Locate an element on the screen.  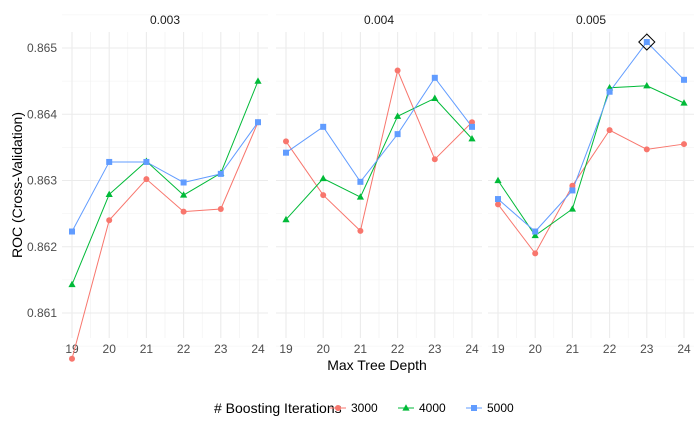
y-tick-label: 0.864 is located at coordinates (42, 114).